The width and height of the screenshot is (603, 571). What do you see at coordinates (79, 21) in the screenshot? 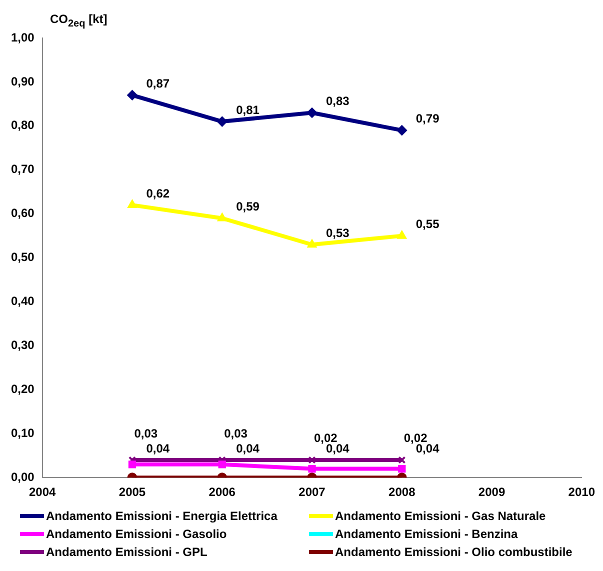
I see `y-axis-title: CO$_{2eq}$ [kt]` at bounding box center [79, 21].